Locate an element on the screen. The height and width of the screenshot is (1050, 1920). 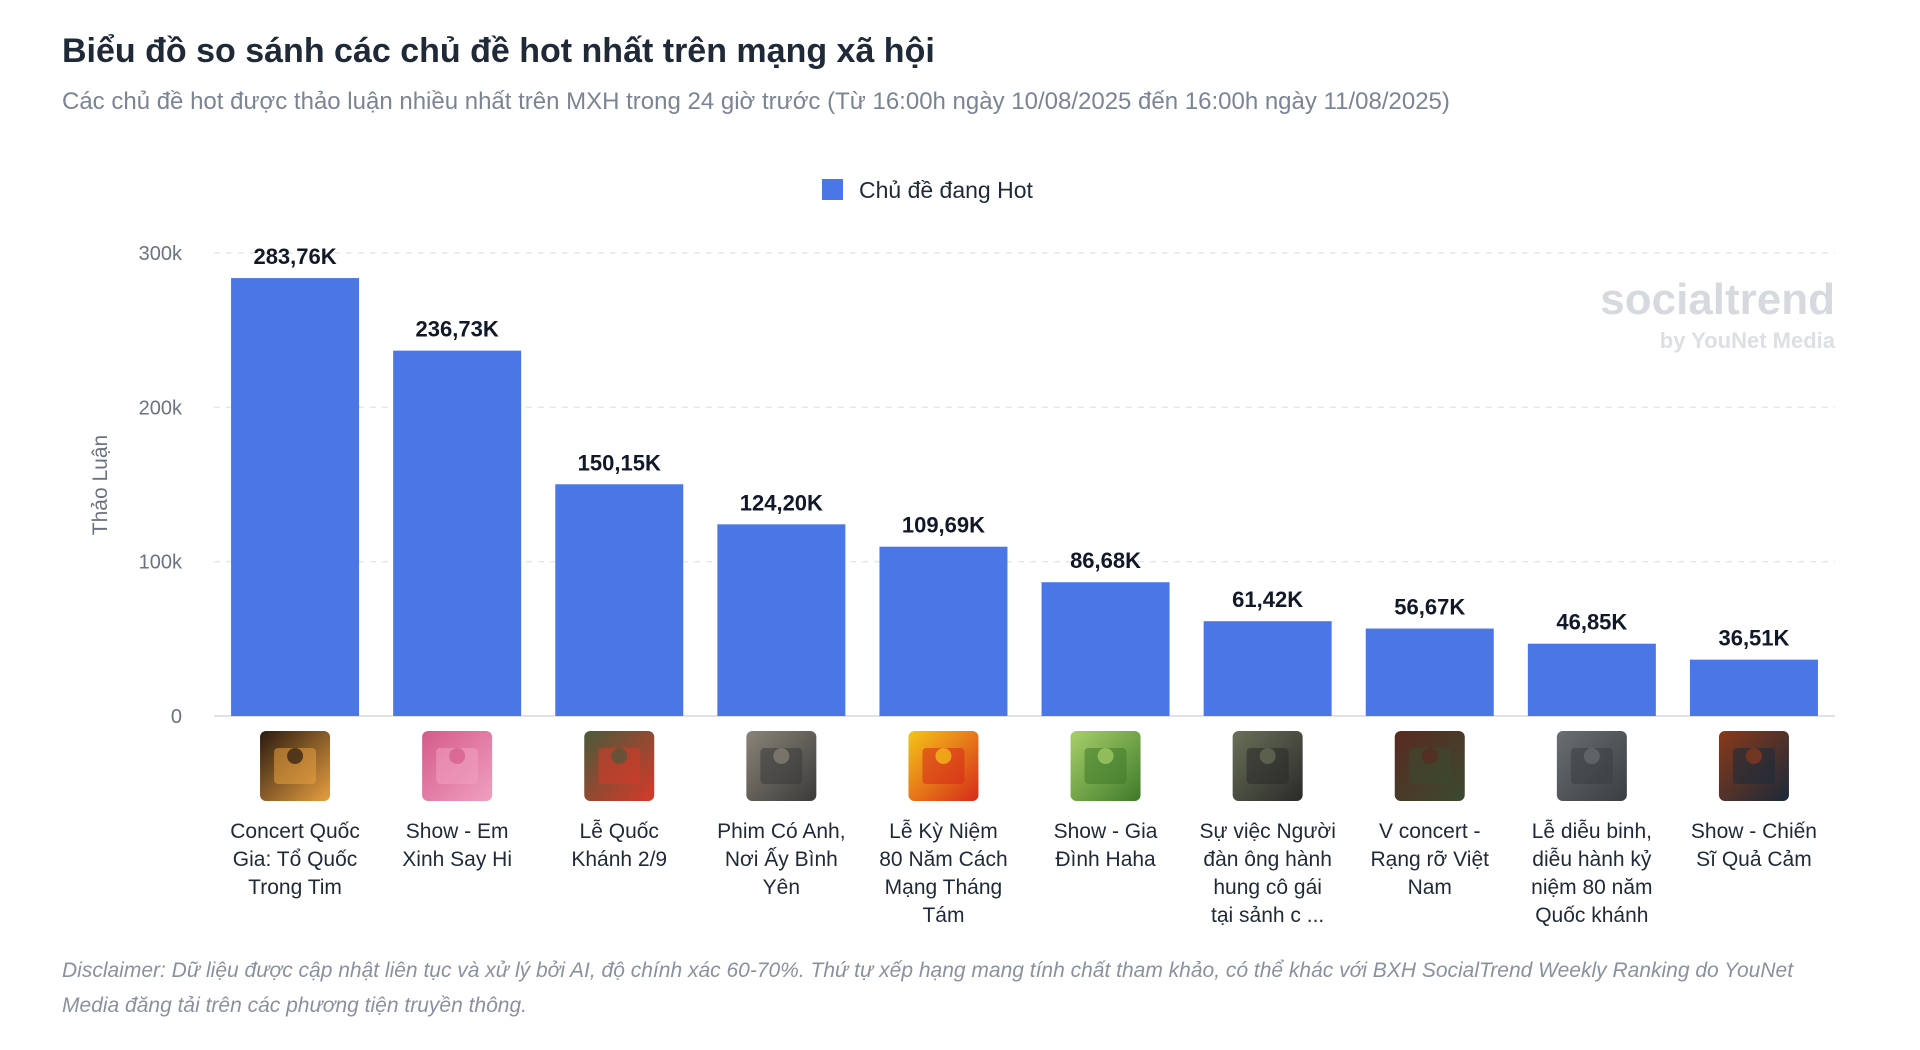
anniversary-emblem-icon is located at coordinates (943, 766).